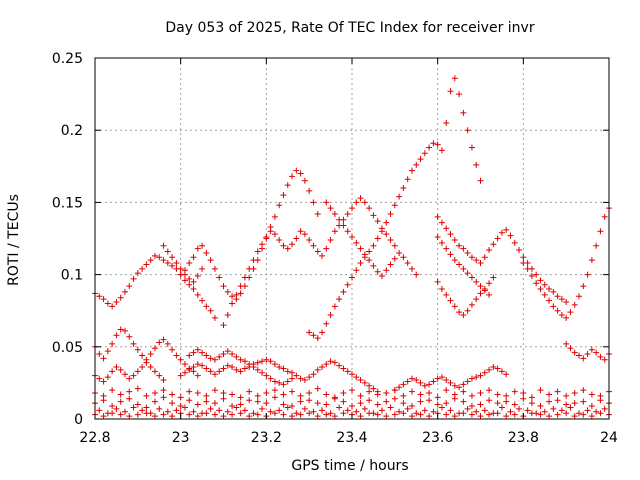 This screenshot has height=480, width=640. I want to click on series-sat-r, so click(183, 263).